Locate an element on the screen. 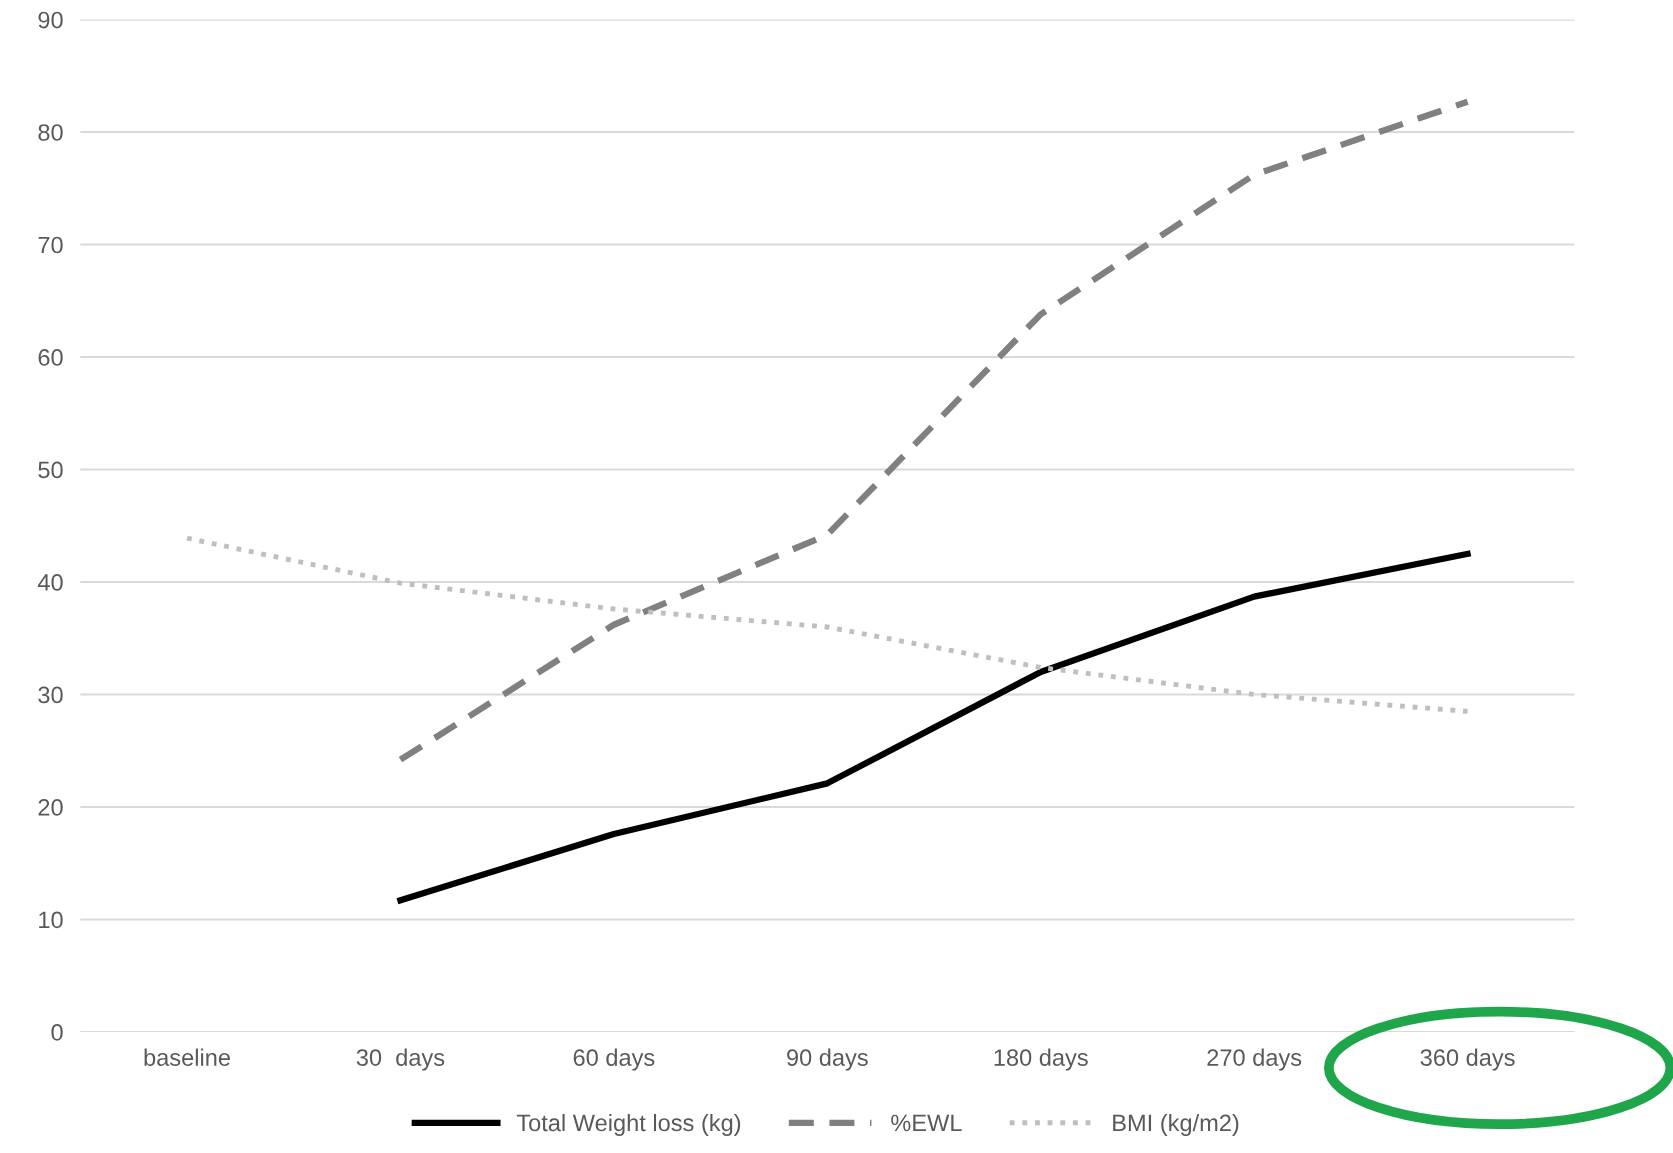  y-tick-label: 90 is located at coordinates (50, 20).